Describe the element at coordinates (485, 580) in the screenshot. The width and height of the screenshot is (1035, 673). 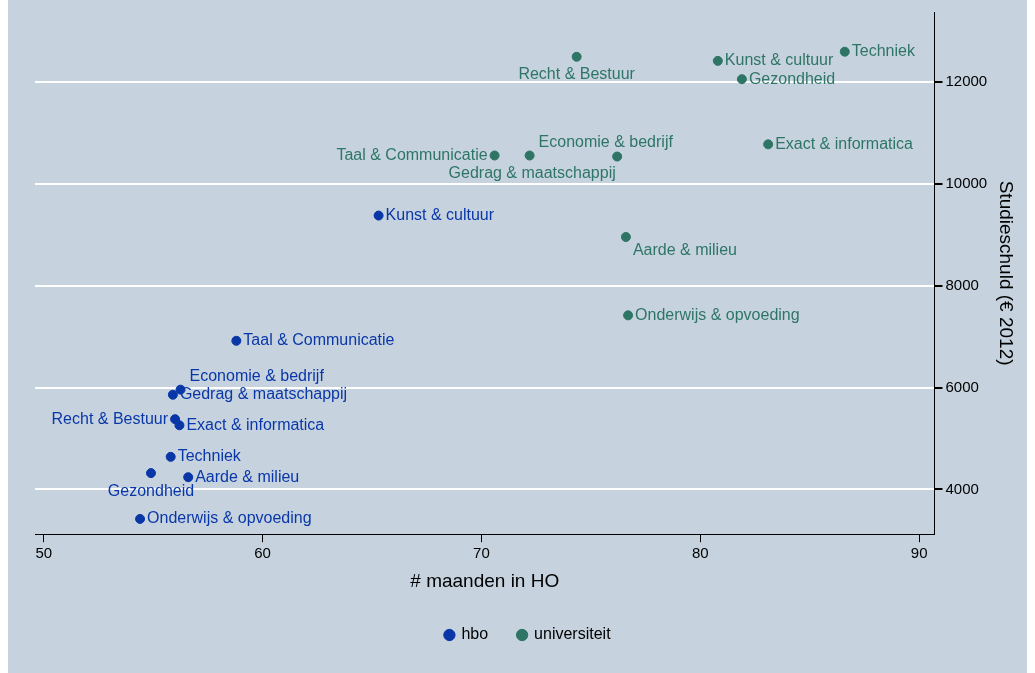
I see `x-axis-title: # maanden in HO` at that location.